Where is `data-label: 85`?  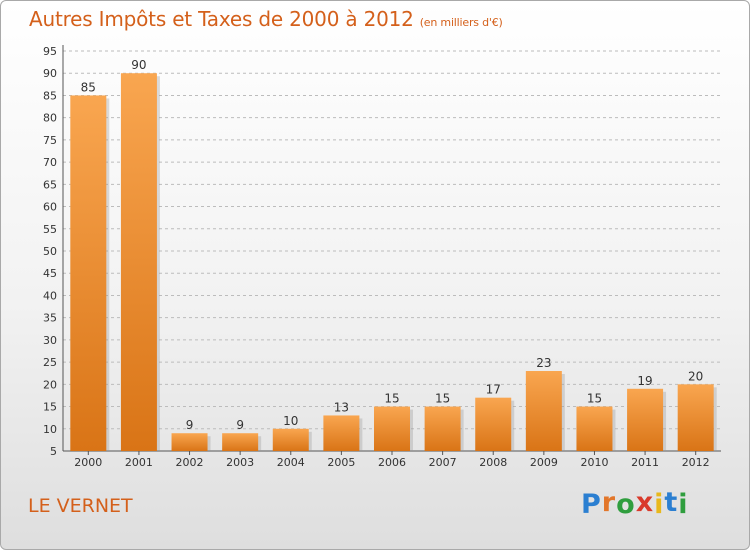 data-label: 85 is located at coordinates (88, 87).